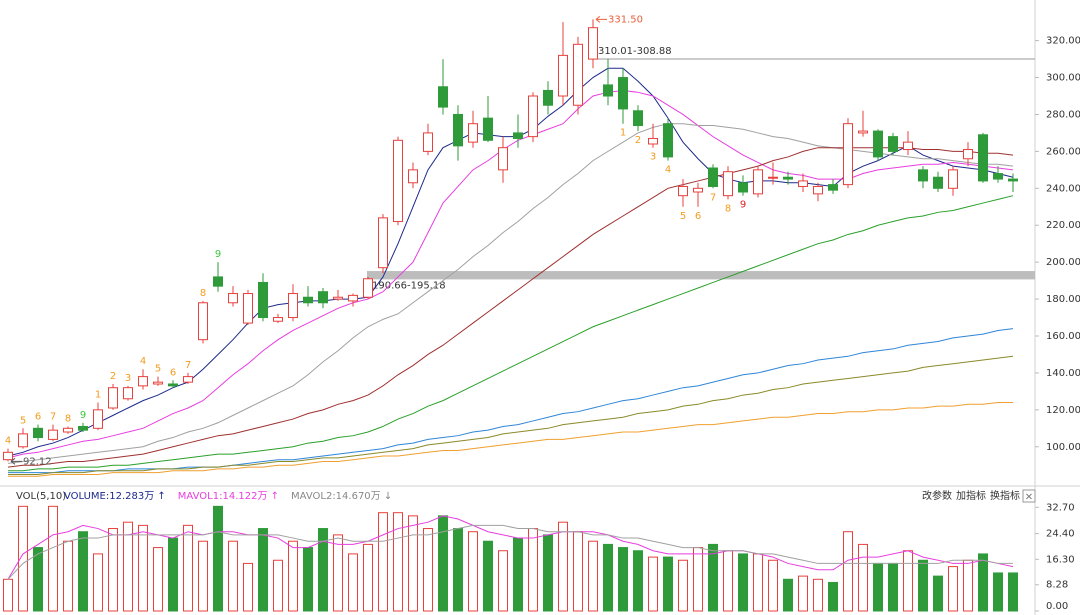 This screenshot has width=1080, height=615. What do you see at coordinates (1057, 606) in the screenshot?
I see `volume-tick-label: 0.00` at bounding box center [1057, 606].